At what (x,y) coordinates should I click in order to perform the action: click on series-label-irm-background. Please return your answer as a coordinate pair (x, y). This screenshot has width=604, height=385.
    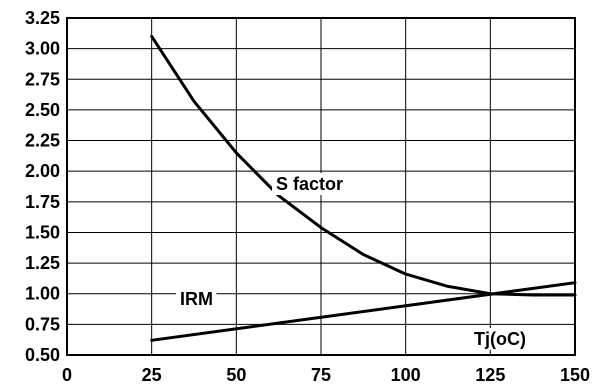
    Looking at the image, I should click on (196, 299).